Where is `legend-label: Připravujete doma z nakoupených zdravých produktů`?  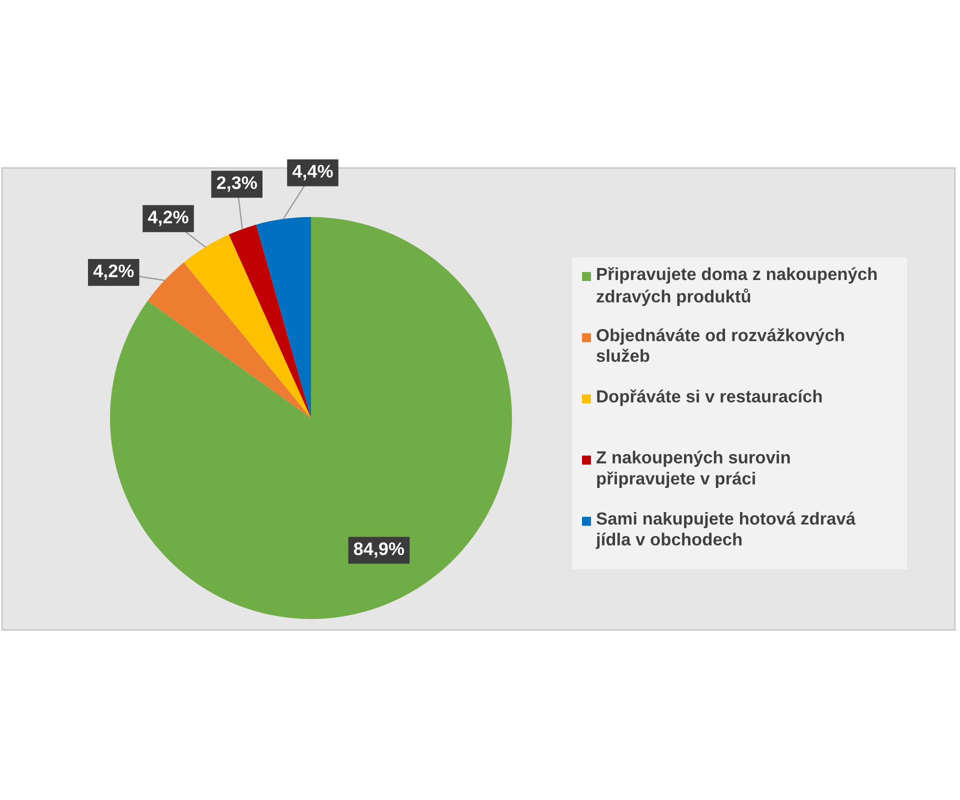
legend-label: Připravujete doma z nakoupených zdravých produktů is located at coordinates (736, 286).